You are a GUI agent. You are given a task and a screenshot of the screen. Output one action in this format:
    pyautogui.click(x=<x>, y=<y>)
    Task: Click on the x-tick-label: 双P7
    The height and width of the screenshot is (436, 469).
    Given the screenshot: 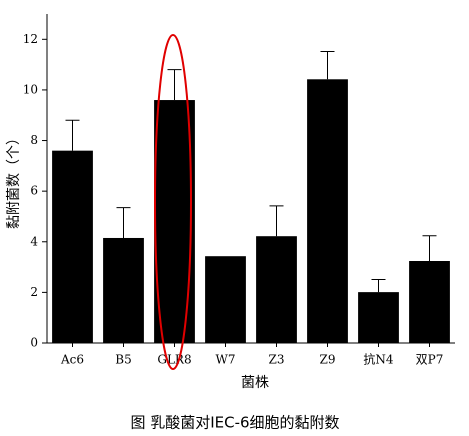 What is the action you would take?
    pyautogui.click(x=430, y=360)
    